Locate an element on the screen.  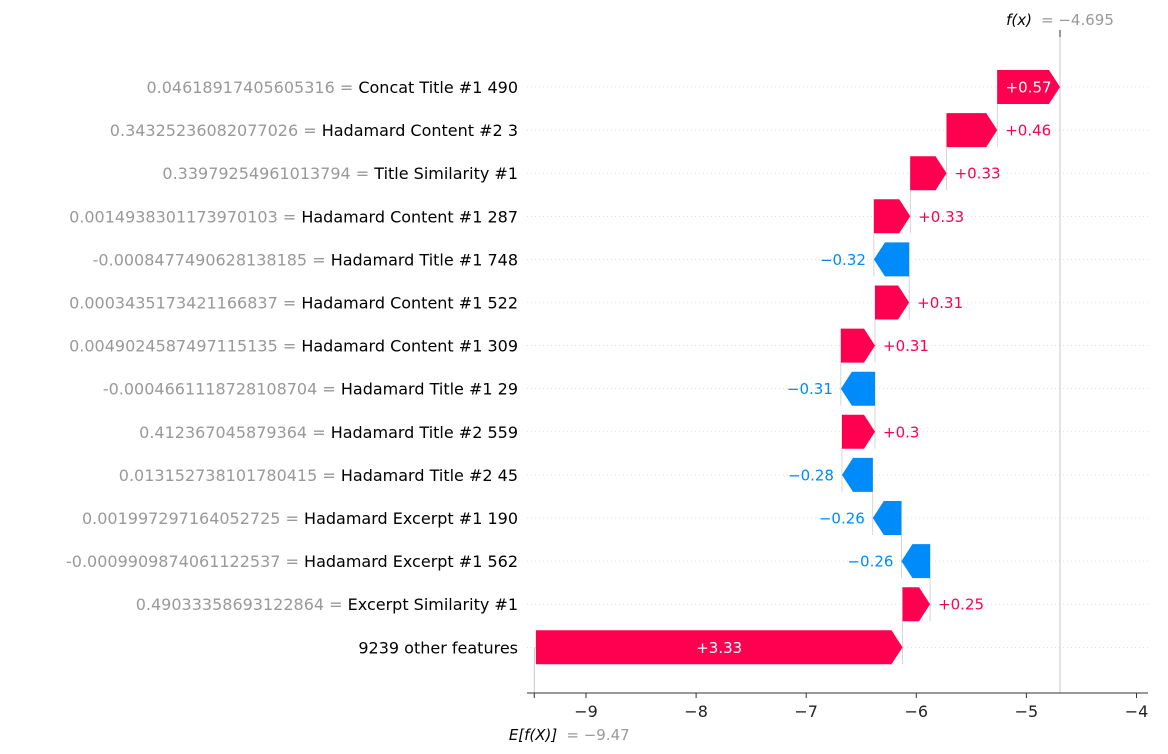
bar-value-label: +0.46 is located at coordinates (1028, 131).